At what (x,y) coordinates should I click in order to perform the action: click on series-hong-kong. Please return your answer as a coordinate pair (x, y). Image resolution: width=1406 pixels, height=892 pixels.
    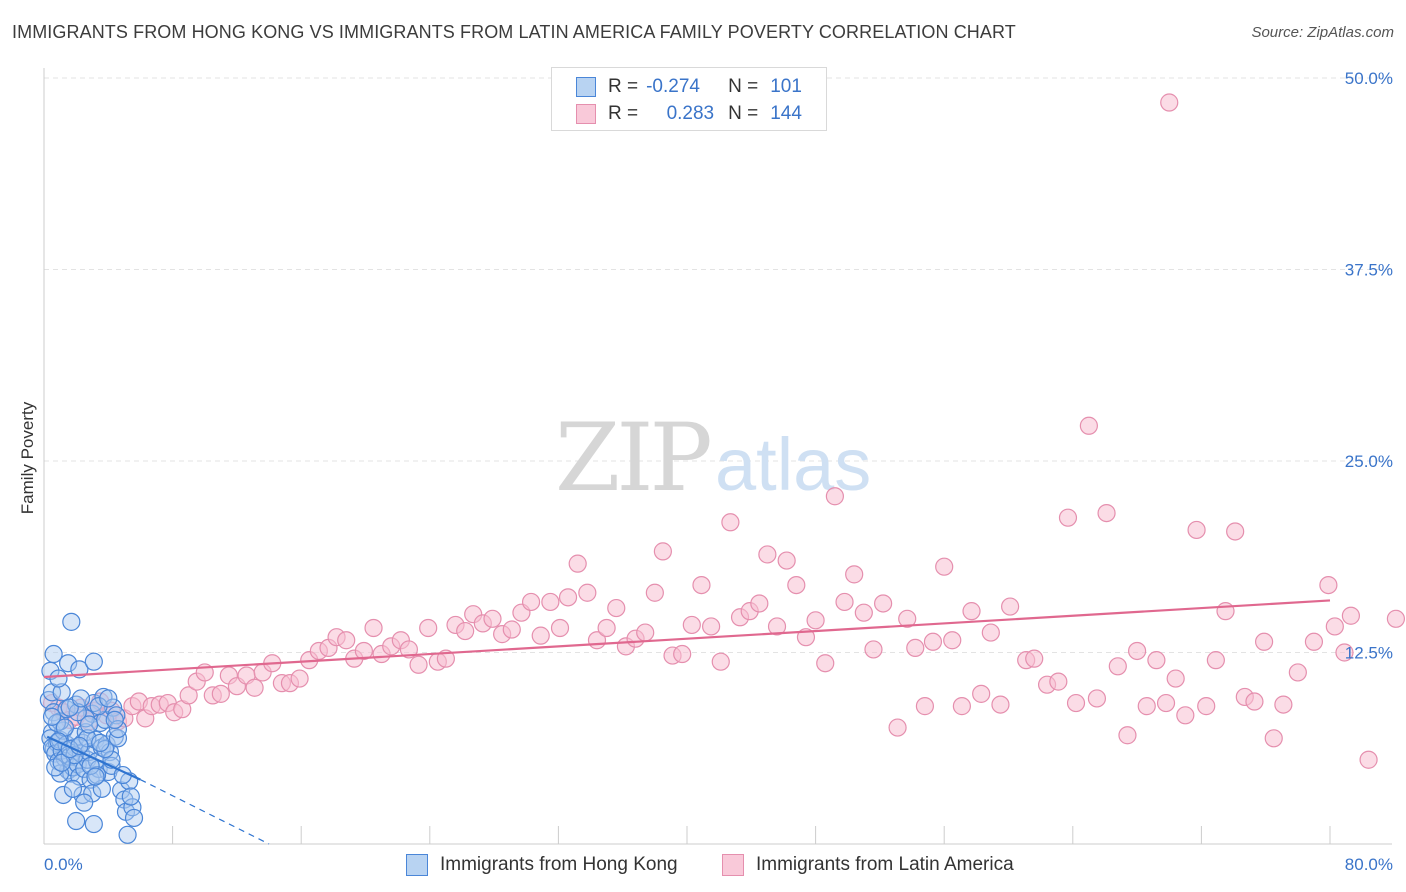
    Looking at the image, I should click on (91, 728).